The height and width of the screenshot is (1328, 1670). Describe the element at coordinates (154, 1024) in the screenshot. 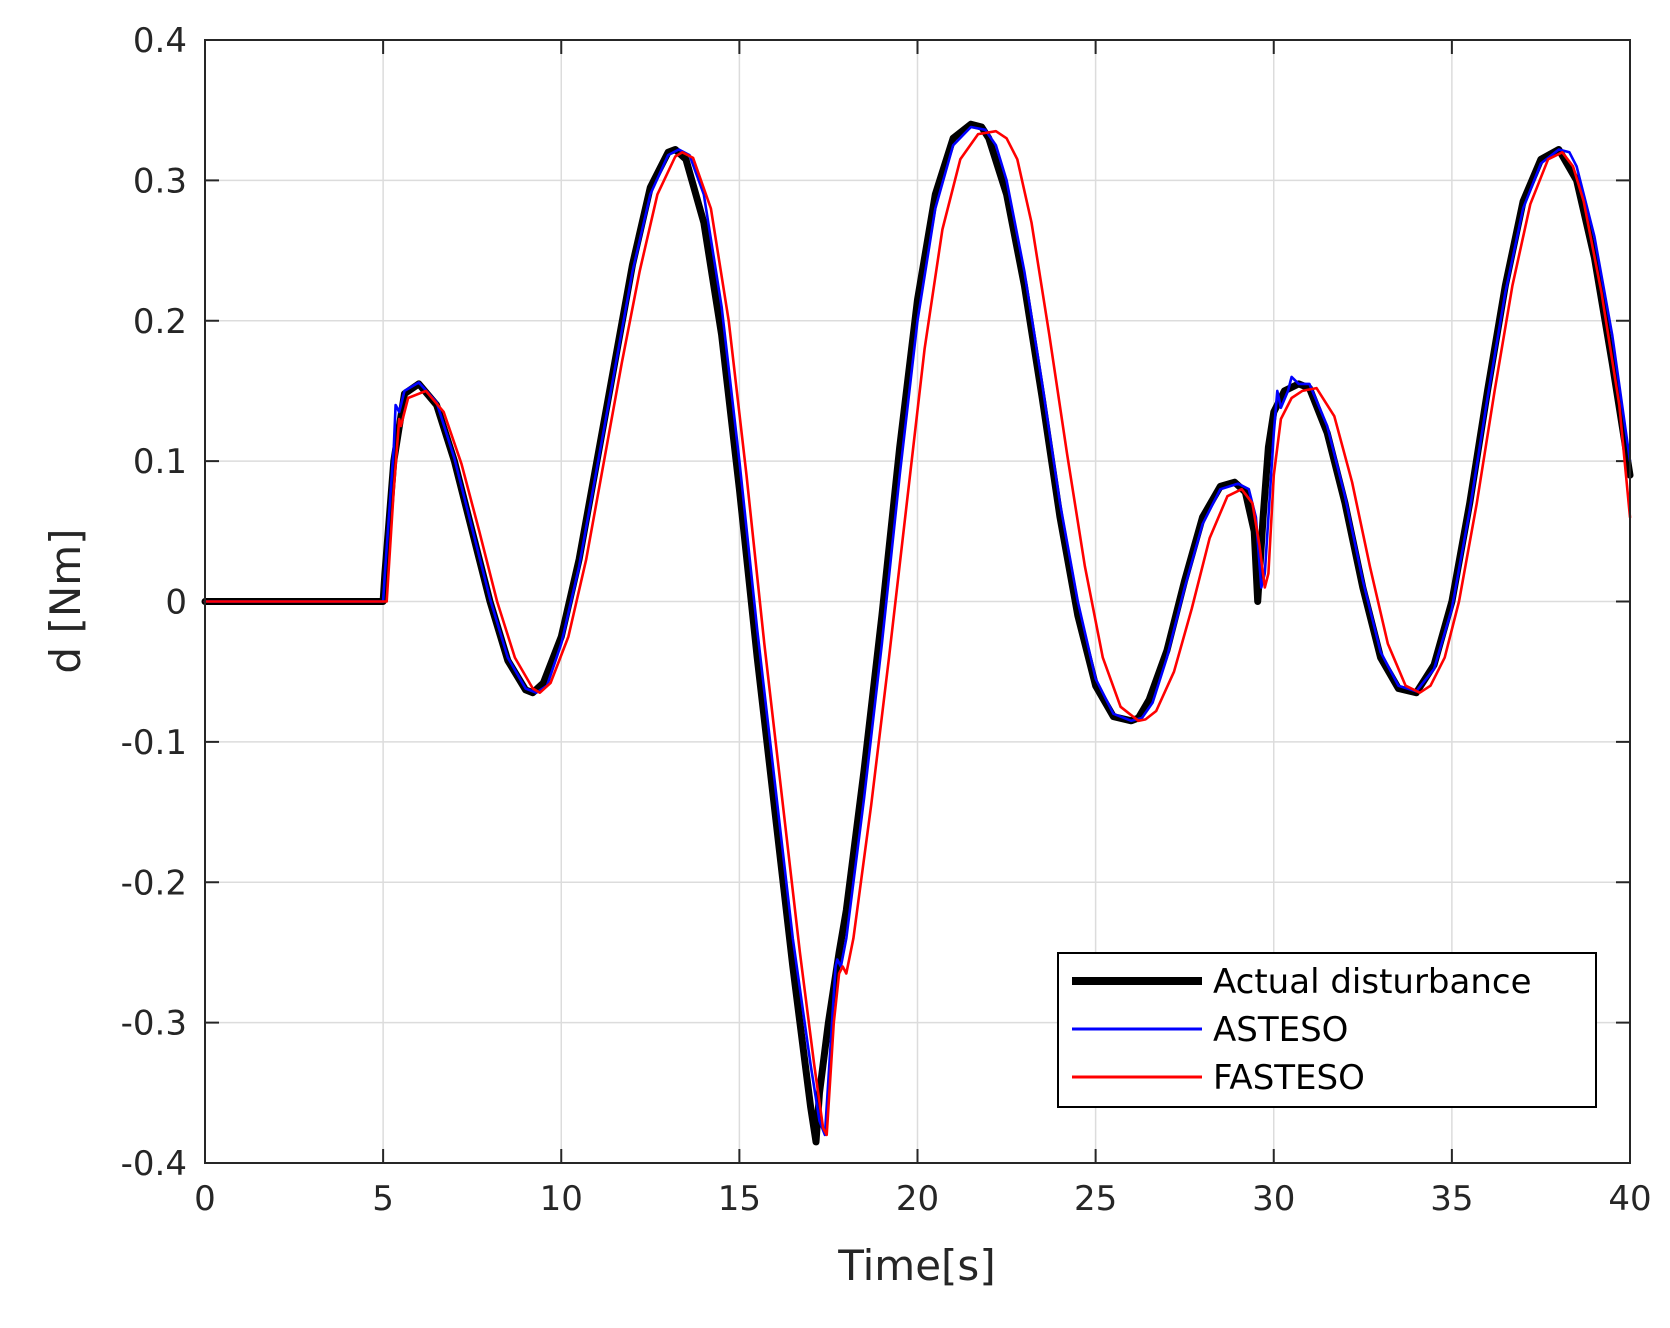

I see `y-tick-label: -0.3` at that location.